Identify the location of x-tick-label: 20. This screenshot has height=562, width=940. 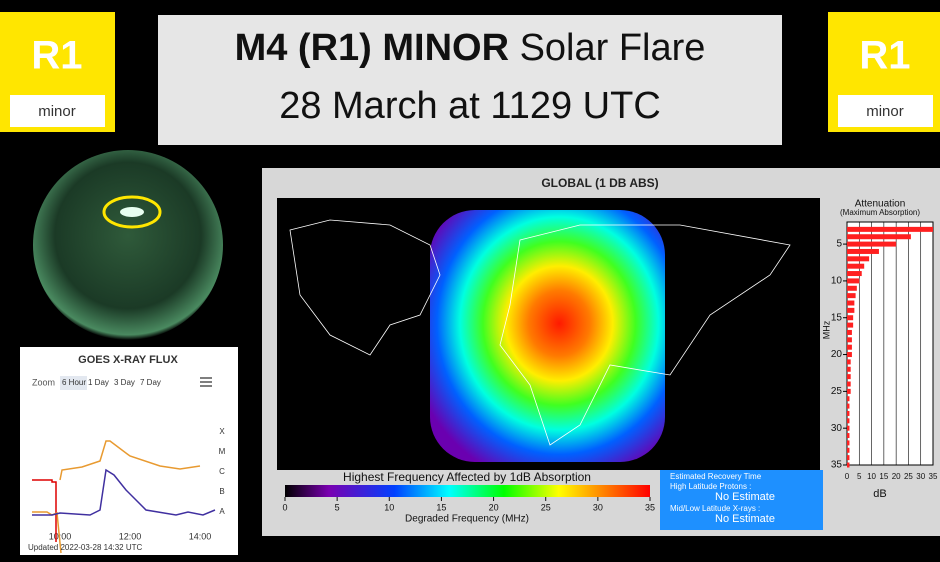
(896, 476).